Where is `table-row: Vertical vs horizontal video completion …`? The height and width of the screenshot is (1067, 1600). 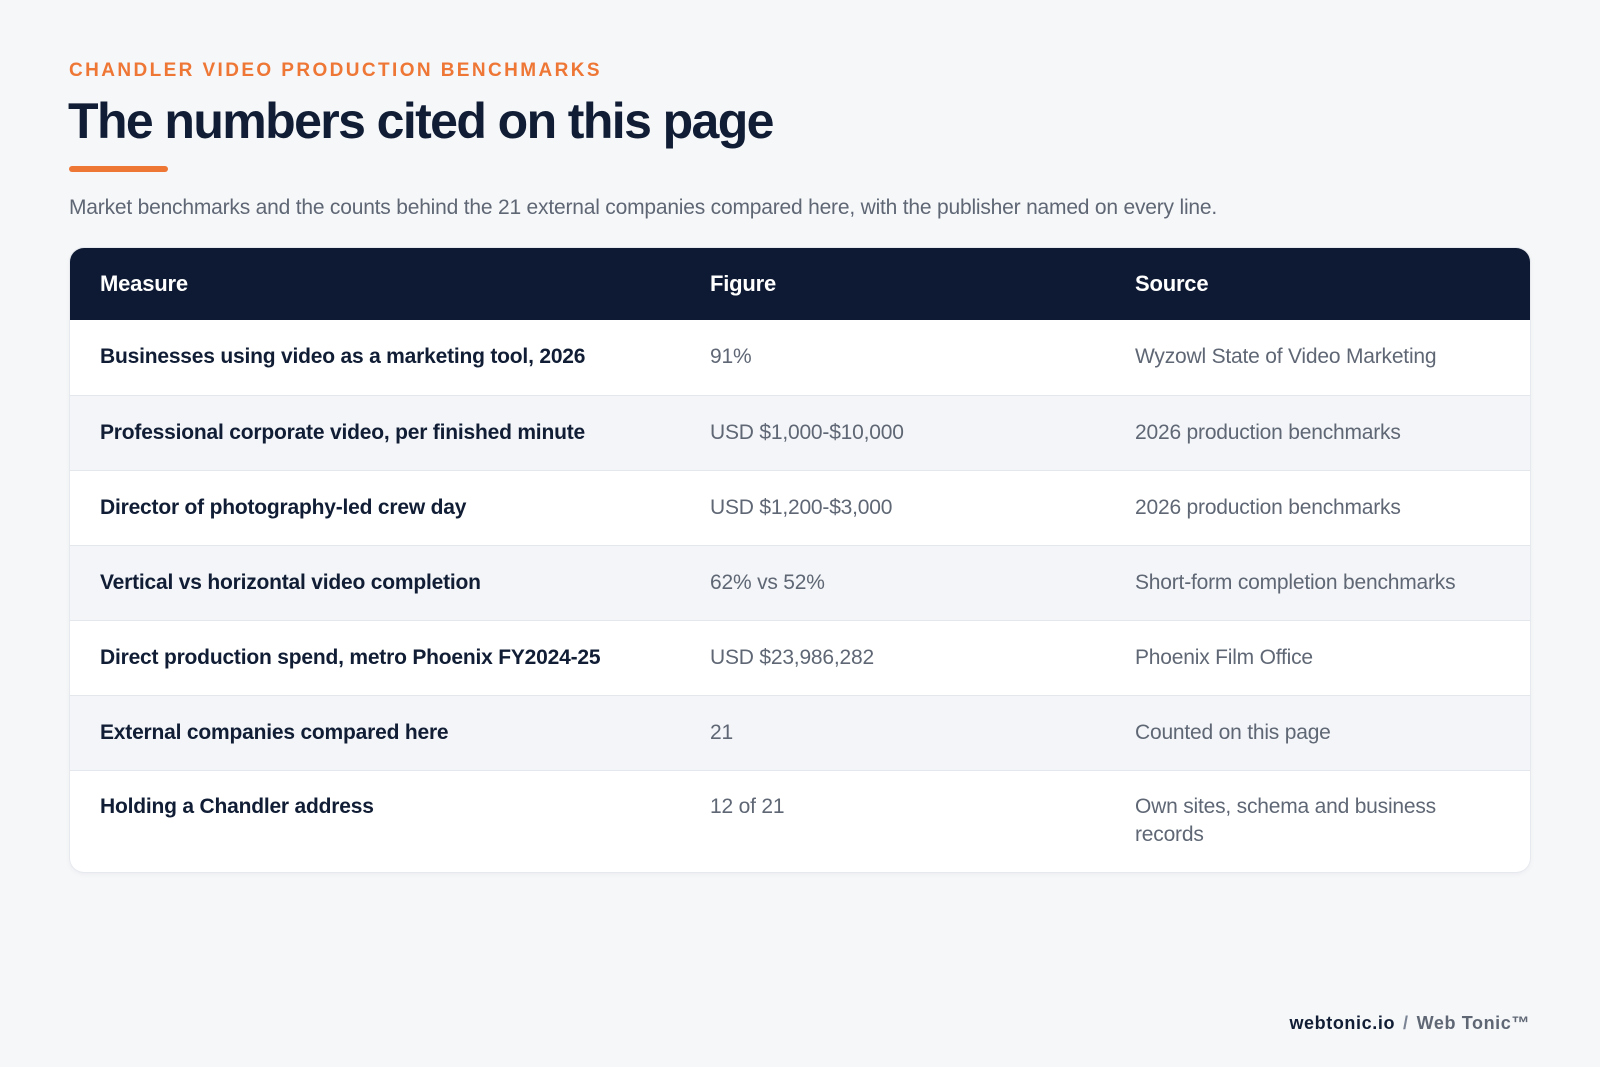 table-row: Vertical vs horizontal video completion … is located at coordinates (800, 582).